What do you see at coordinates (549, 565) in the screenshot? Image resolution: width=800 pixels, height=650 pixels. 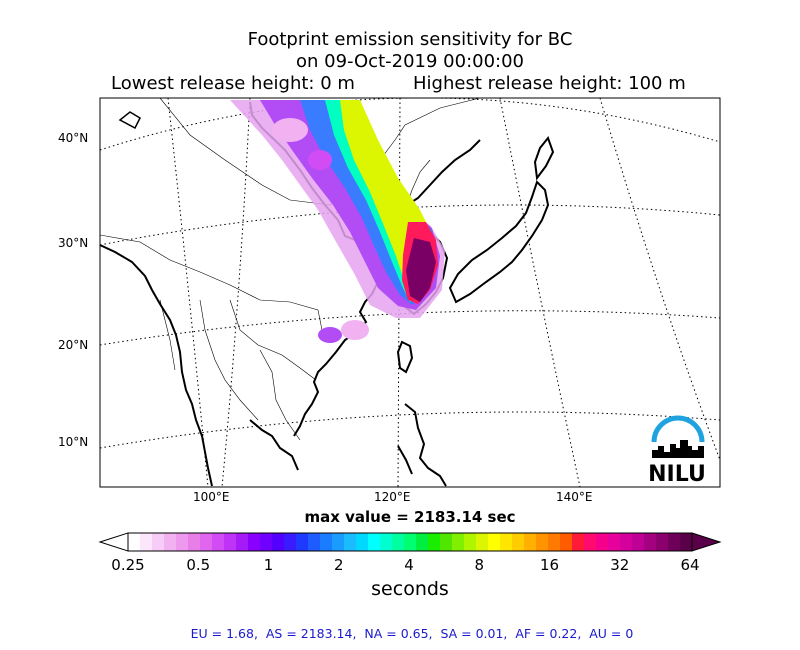 I see `colorbar-tick-label: 16` at bounding box center [549, 565].